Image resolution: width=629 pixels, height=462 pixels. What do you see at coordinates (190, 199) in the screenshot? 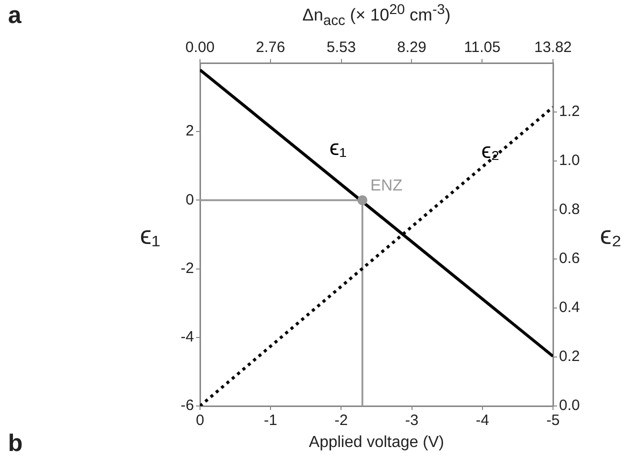
I see `y-tick-label: 0` at bounding box center [190, 199].